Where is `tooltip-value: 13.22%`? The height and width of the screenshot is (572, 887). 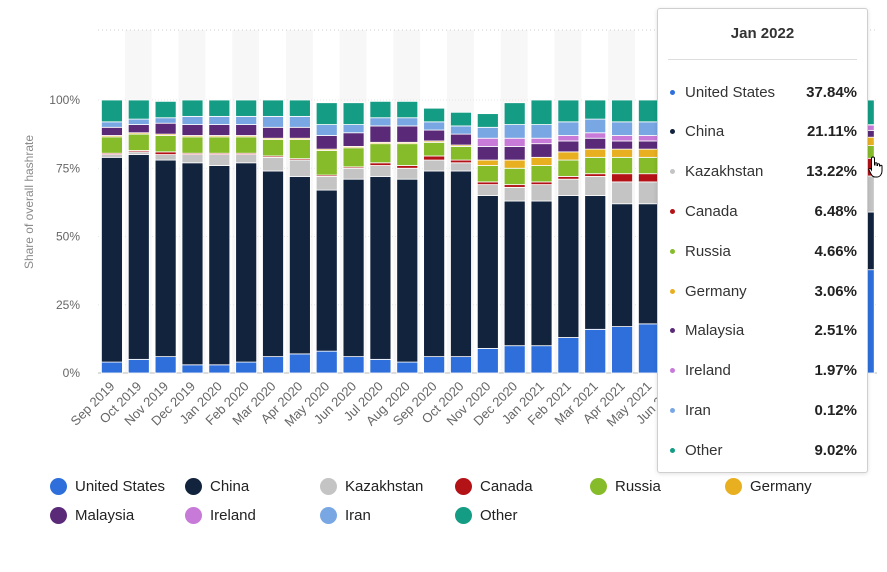
tooltip-value: 13.22% is located at coordinates (831, 172).